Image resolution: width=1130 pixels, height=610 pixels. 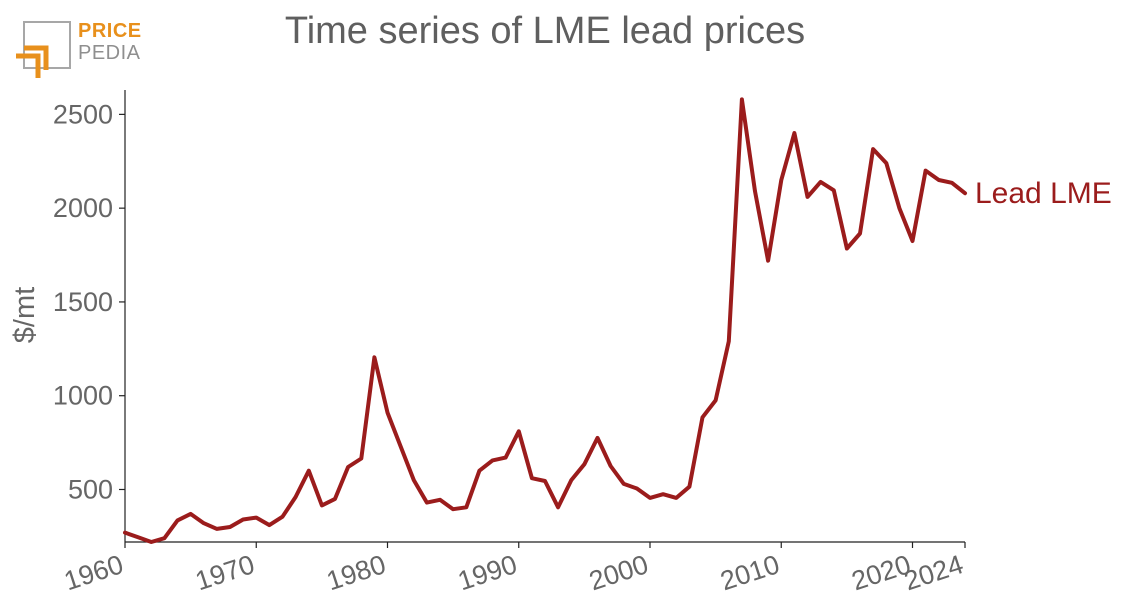 I want to click on logo-mark-icon, so click(x=43, y=49).